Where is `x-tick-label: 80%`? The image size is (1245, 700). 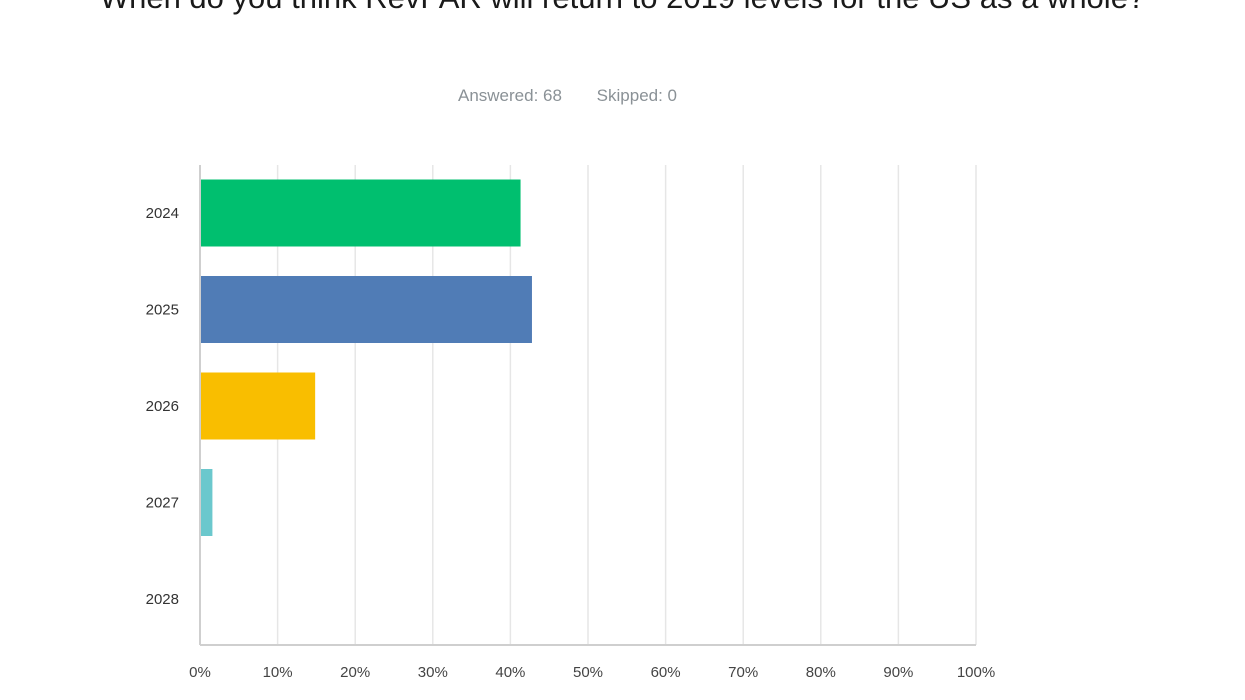
x-tick-label: 80% is located at coordinates (821, 672).